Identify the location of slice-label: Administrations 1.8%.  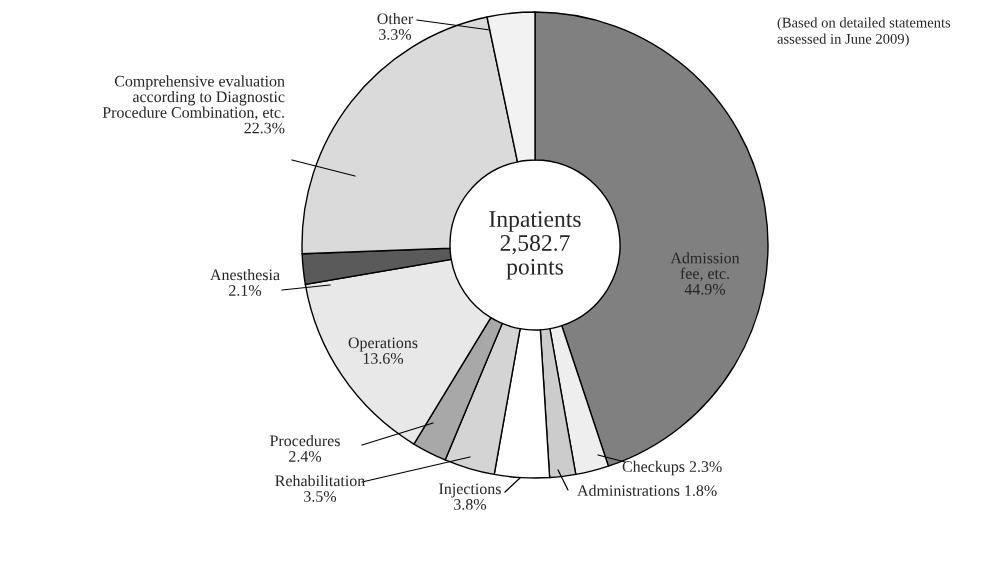
(647, 490).